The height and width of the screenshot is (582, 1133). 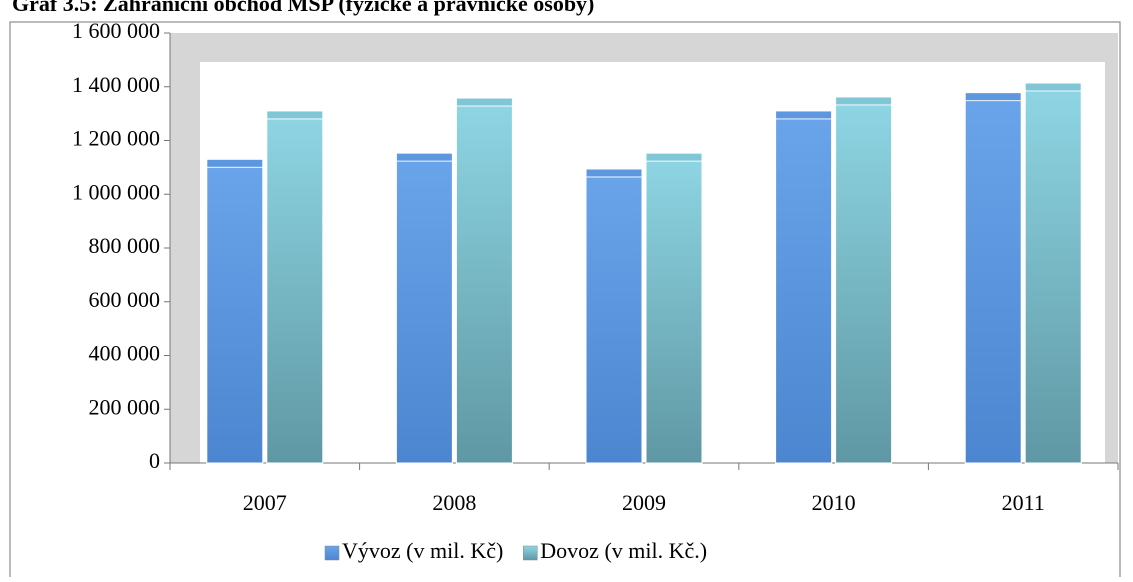 I want to click on y-tick-label: 1 000 000, so click(x=116, y=191).